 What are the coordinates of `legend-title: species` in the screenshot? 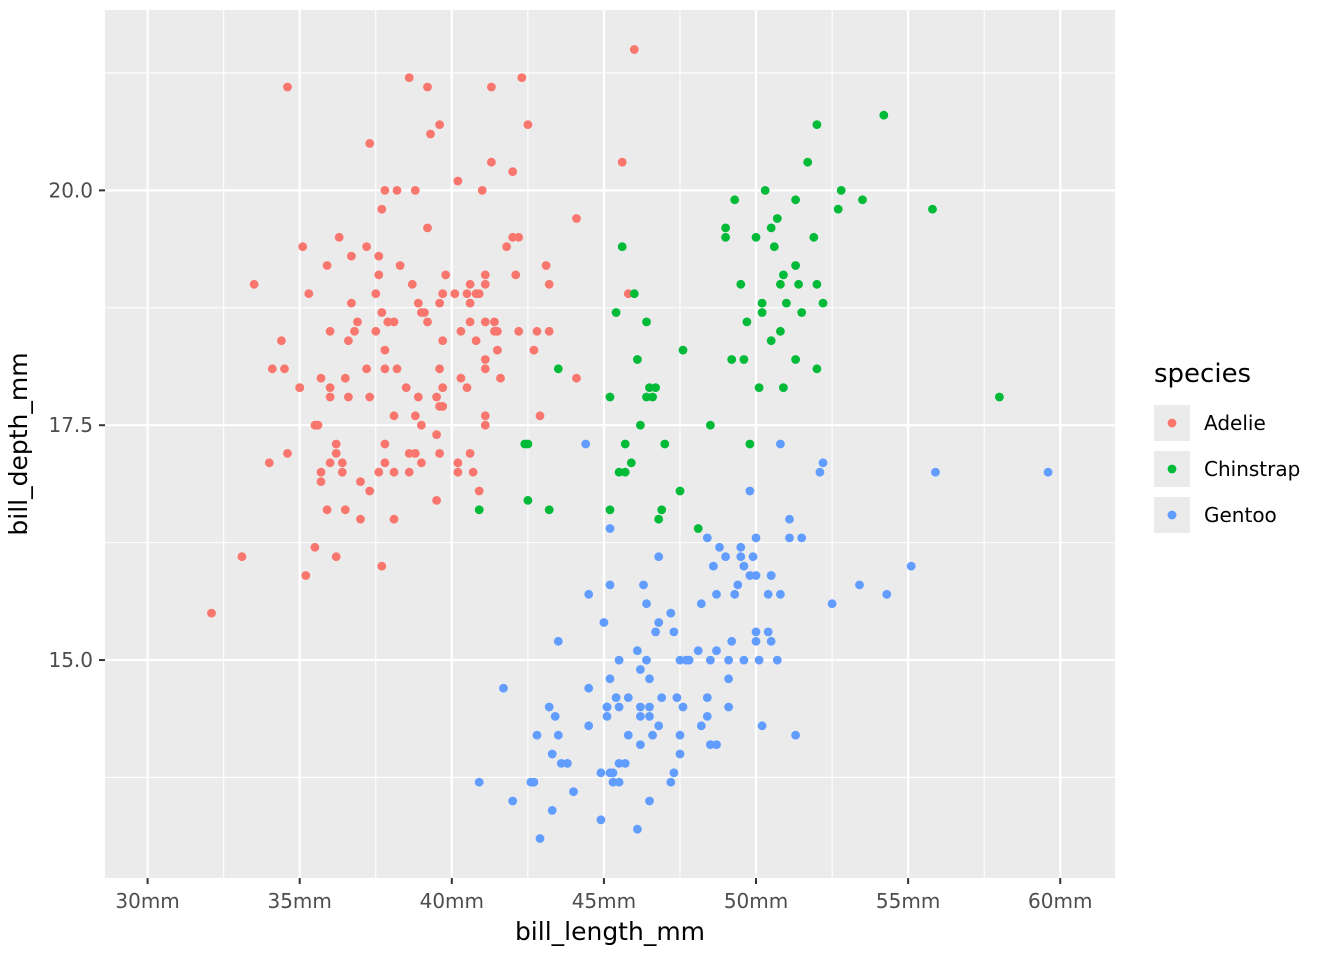 It's located at (1202, 374).